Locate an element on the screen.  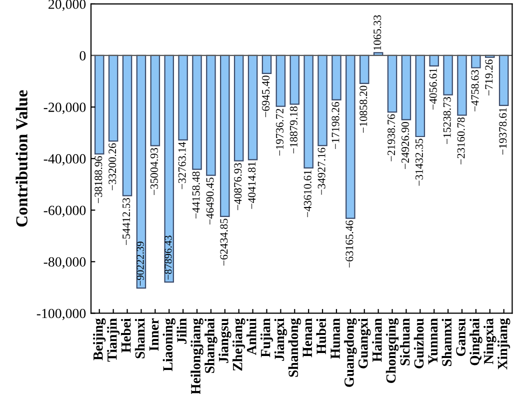
x-tick-label: Liaoning is located at coordinates (169, 345).